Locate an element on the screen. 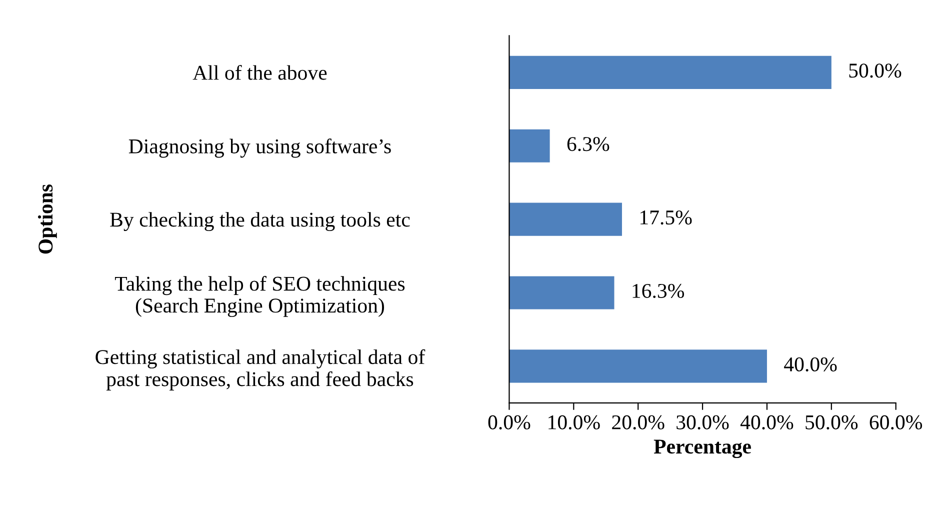 This screenshot has width=943, height=510. y-tick-label: Diagnosing by using software’s is located at coordinates (259, 148).